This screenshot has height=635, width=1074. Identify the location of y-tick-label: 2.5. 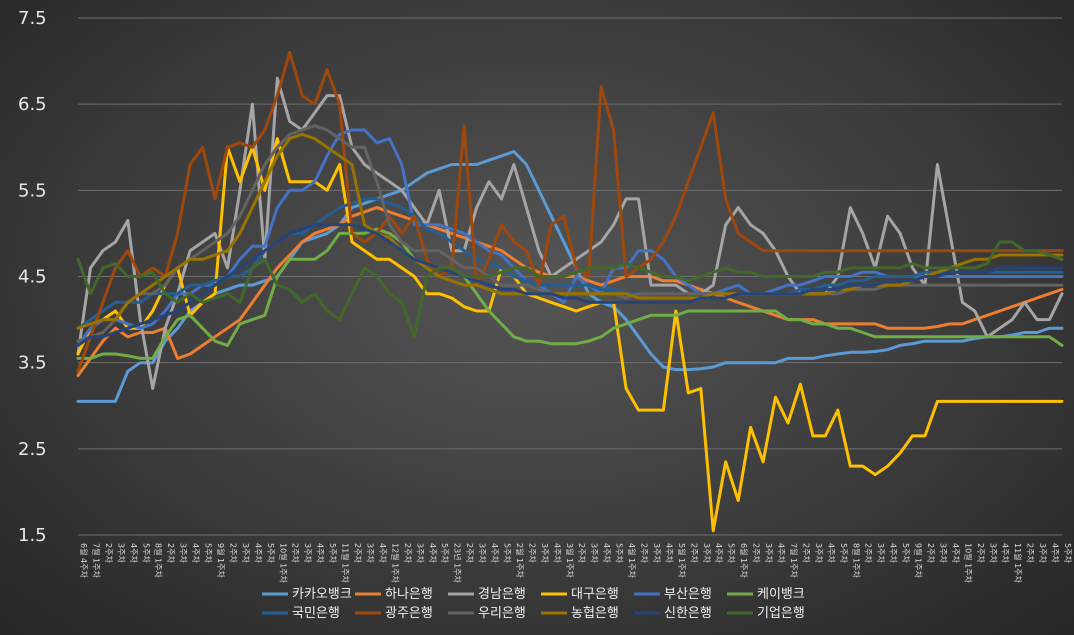
(32, 449).